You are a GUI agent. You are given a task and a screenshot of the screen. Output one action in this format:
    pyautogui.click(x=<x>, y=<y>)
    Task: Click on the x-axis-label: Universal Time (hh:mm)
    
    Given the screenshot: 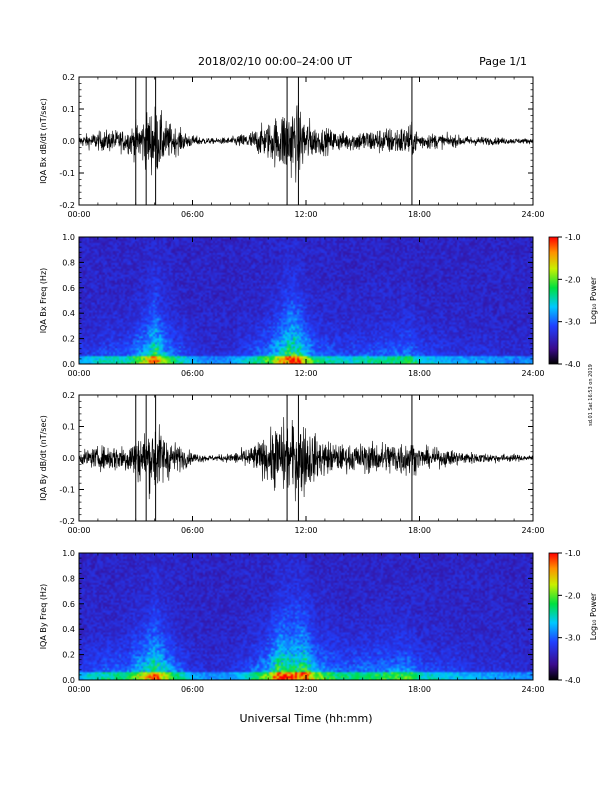 What is the action you would take?
    pyautogui.click(x=306, y=718)
    